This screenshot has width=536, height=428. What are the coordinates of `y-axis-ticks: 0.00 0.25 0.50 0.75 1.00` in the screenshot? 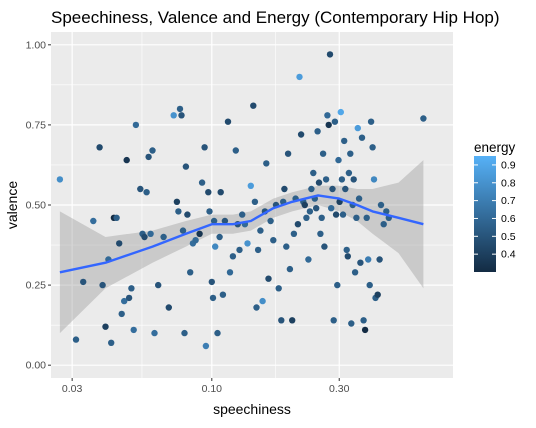 It's located at (38, 205).